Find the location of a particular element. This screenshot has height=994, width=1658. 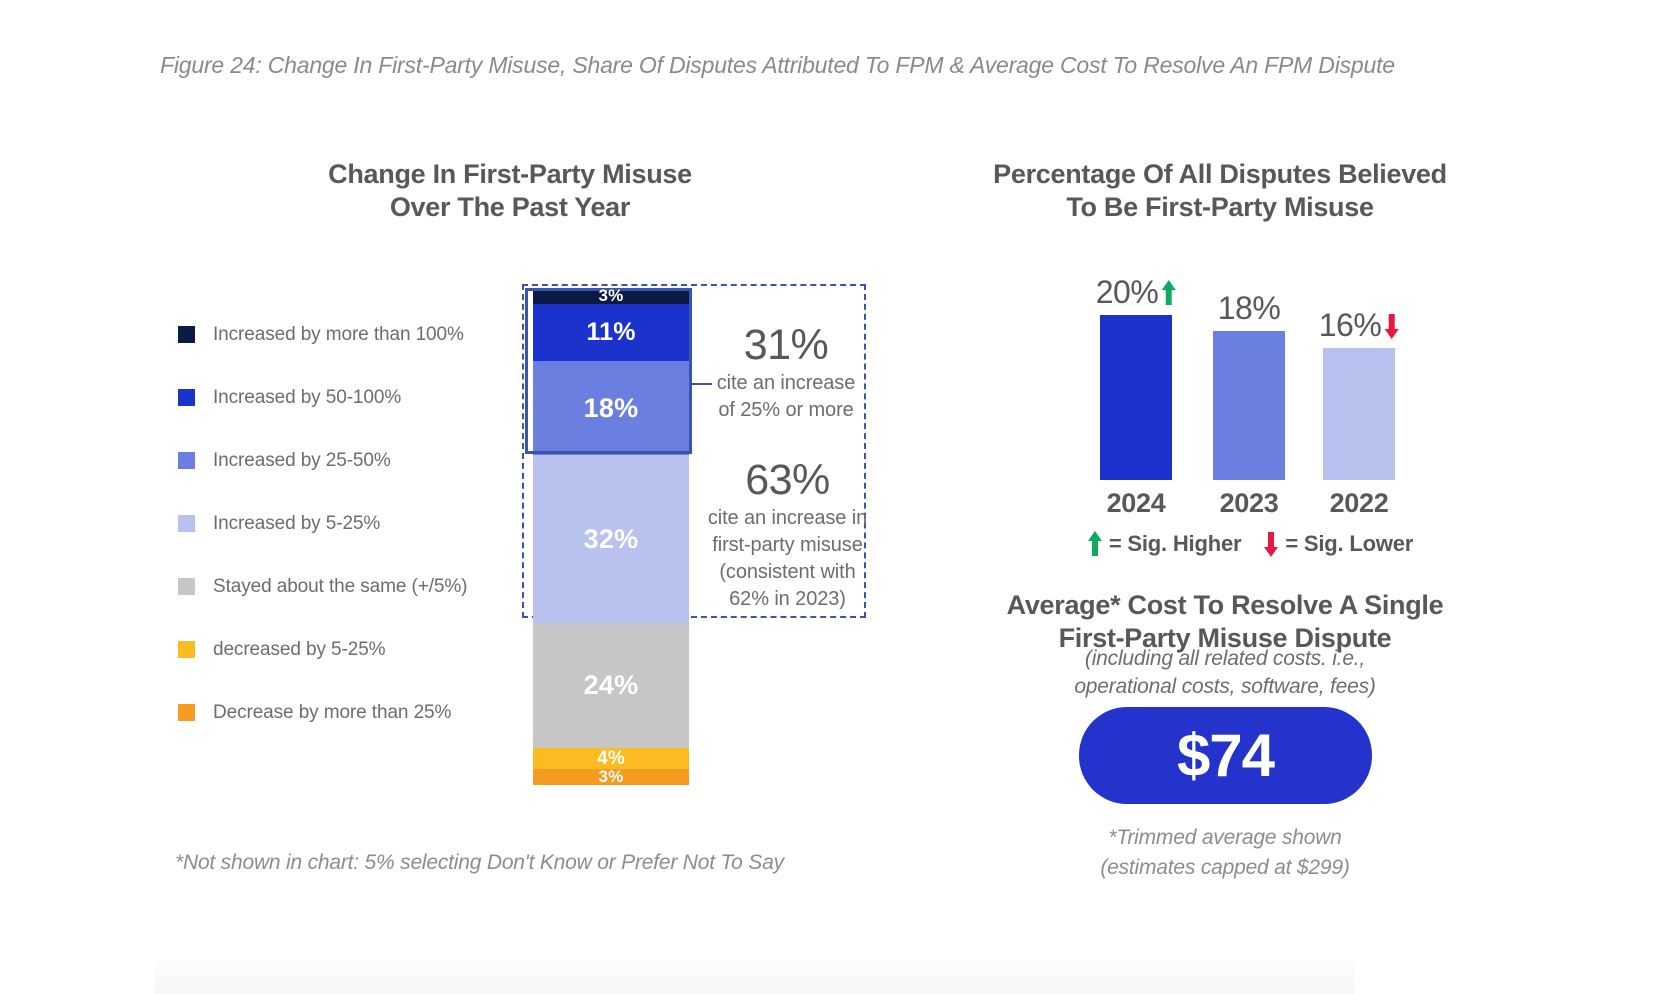

bar-value-label: 18% is located at coordinates (1249, 308).